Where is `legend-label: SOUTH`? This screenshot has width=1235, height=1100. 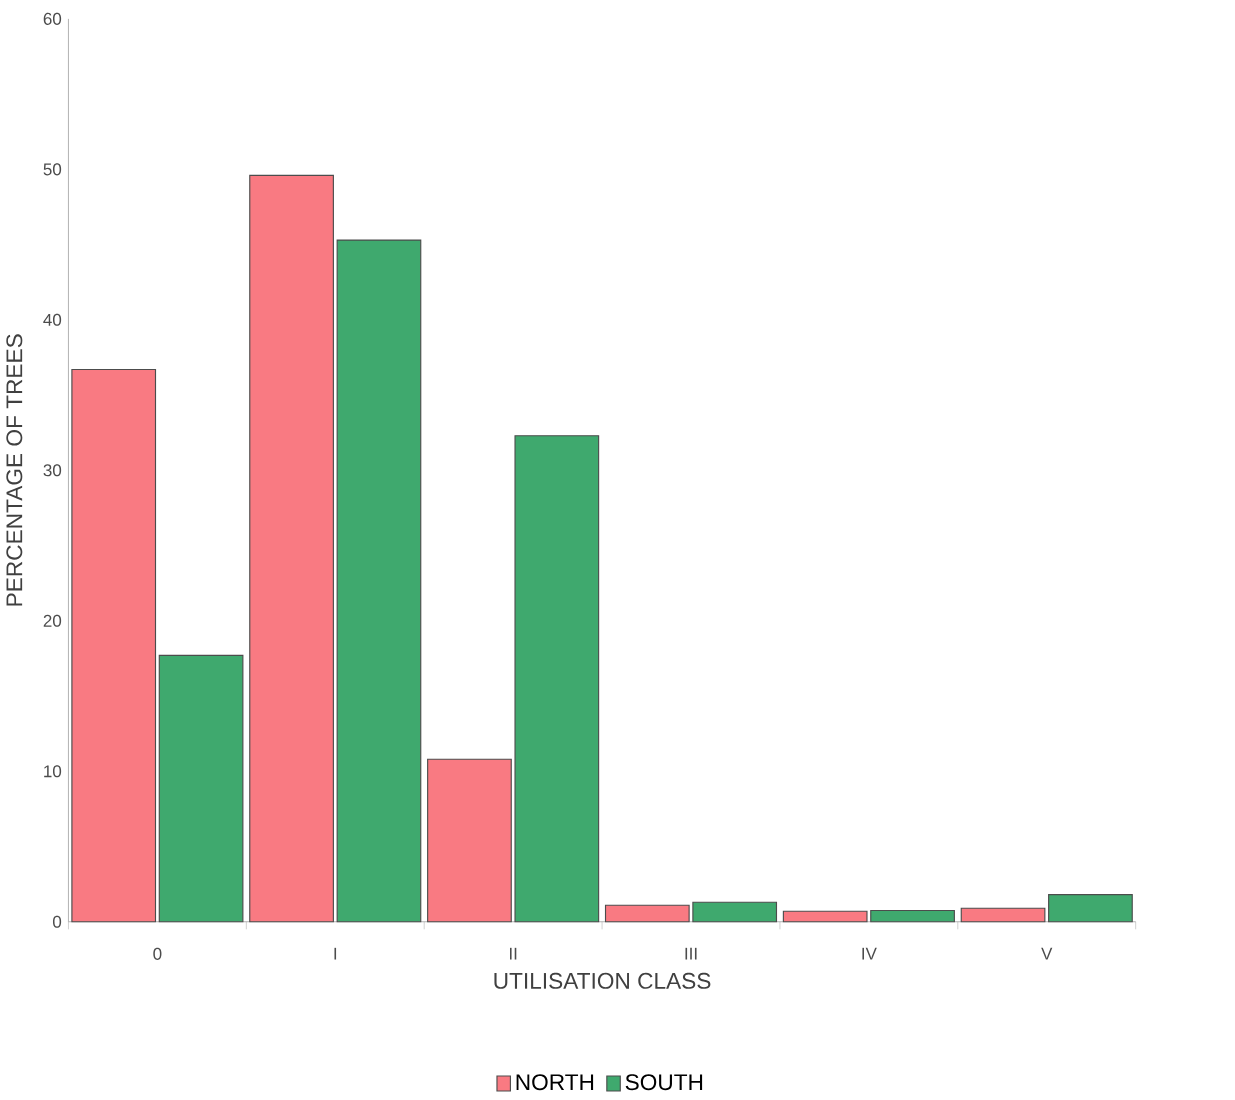 legend-label: SOUTH is located at coordinates (664, 1082).